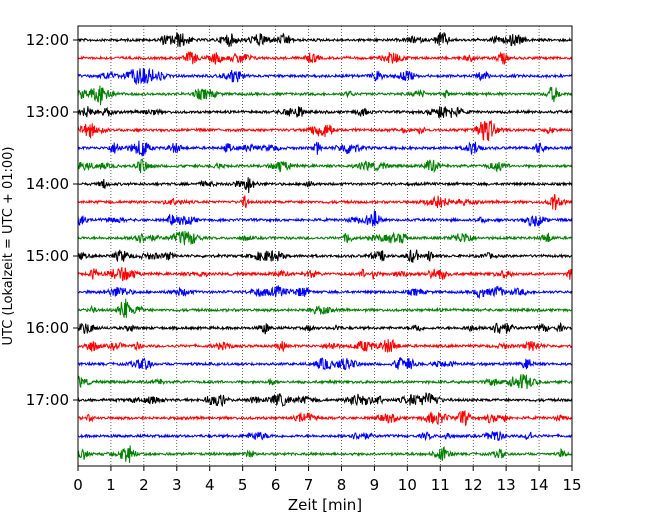 The width and height of the screenshot is (650, 520). Describe the element at coordinates (342, 485) in the screenshot. I see `x-tick-label: 8` at that location.